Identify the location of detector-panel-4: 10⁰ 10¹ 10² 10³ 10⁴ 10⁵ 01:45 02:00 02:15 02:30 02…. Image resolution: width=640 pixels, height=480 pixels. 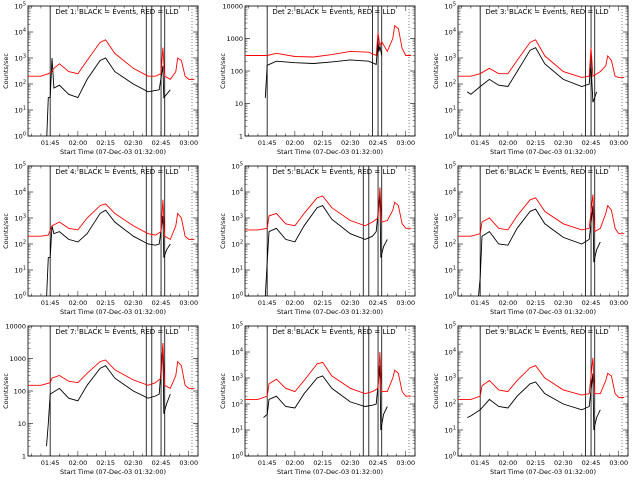
(100, 239).